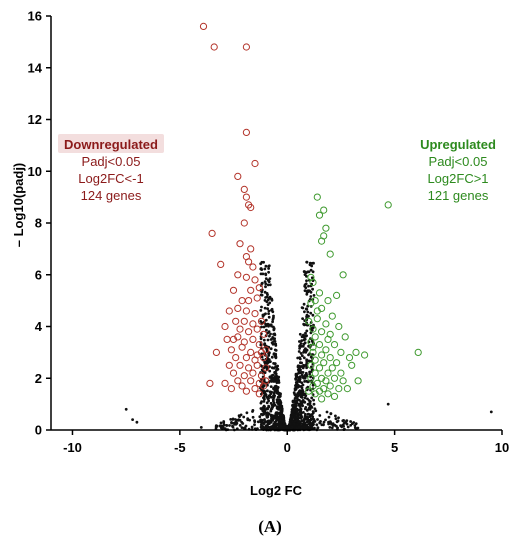  Describe the element at coordinates (234, 210) in the screenshot. I see `downregulated-points` at that location.